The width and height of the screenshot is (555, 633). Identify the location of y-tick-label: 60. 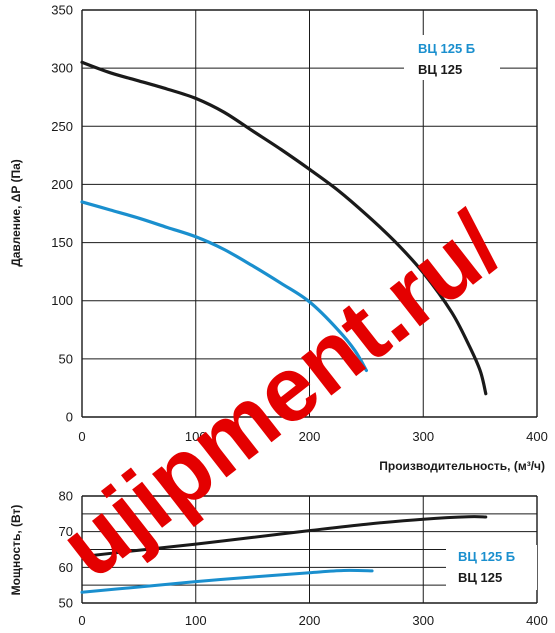
(66, 567).